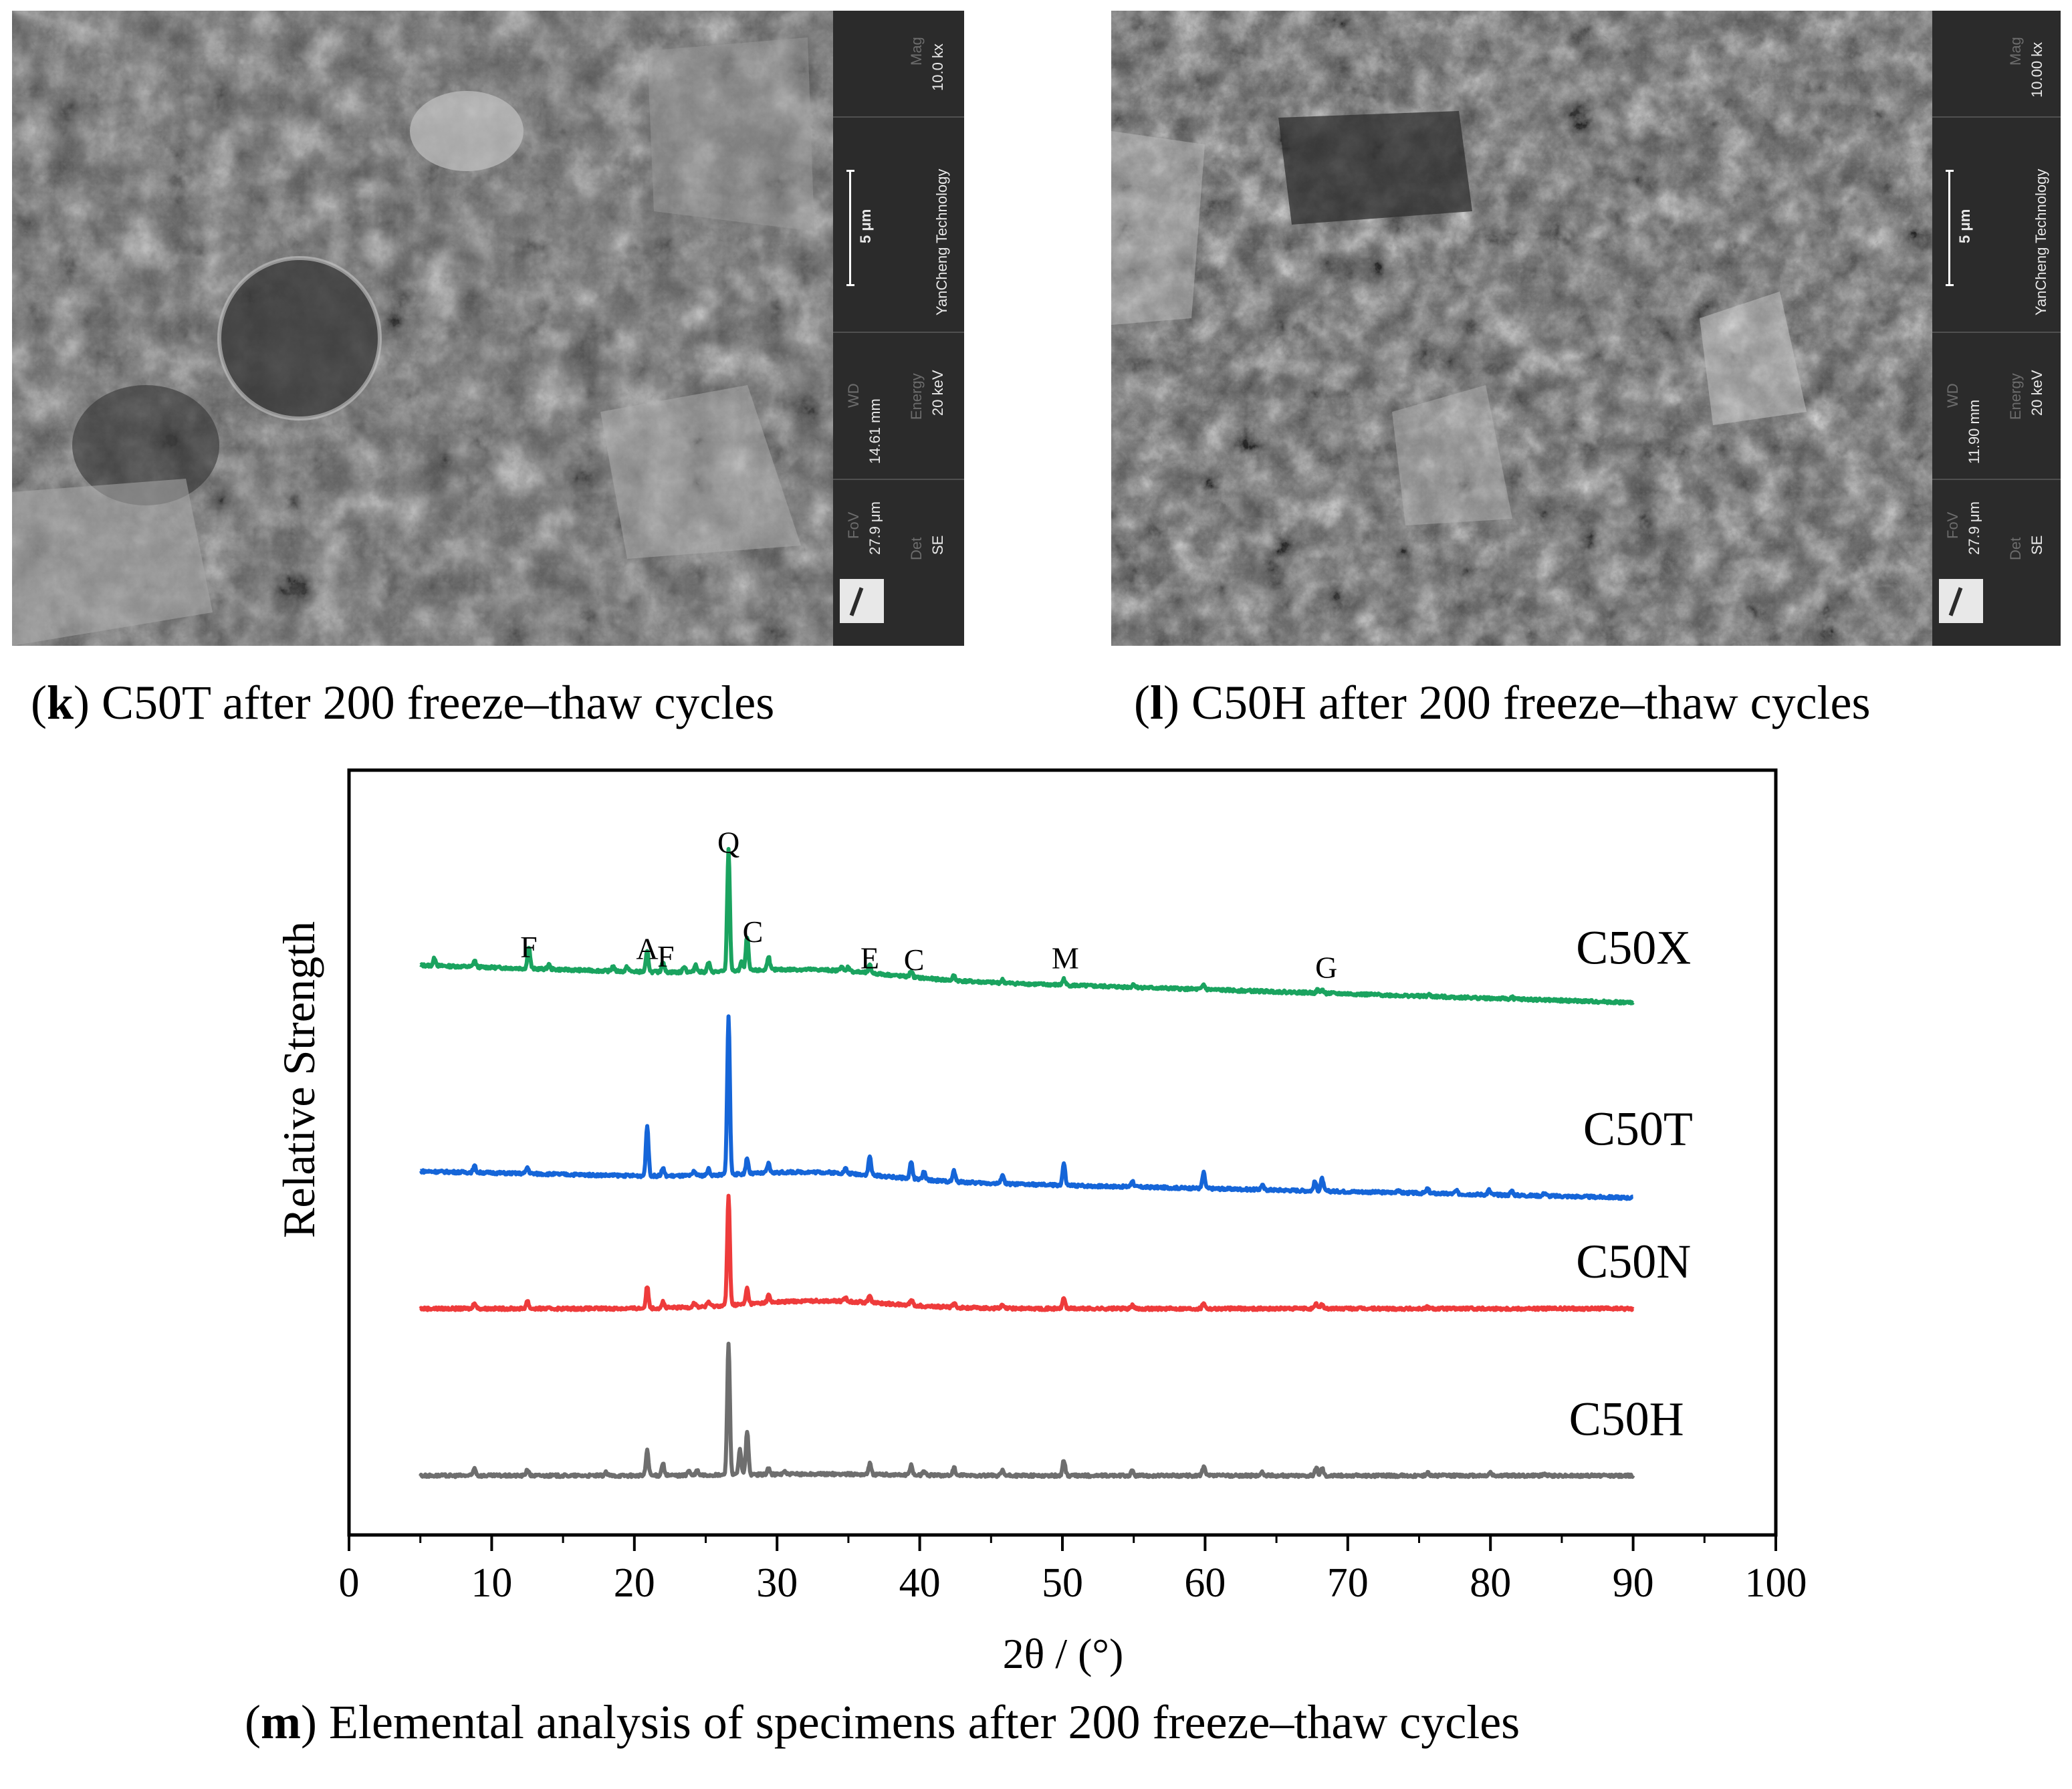  Describe the element at coordinates (1063, 1653) in the screenshot. I see `x-axis-label: 2θ / (°)` at that location.